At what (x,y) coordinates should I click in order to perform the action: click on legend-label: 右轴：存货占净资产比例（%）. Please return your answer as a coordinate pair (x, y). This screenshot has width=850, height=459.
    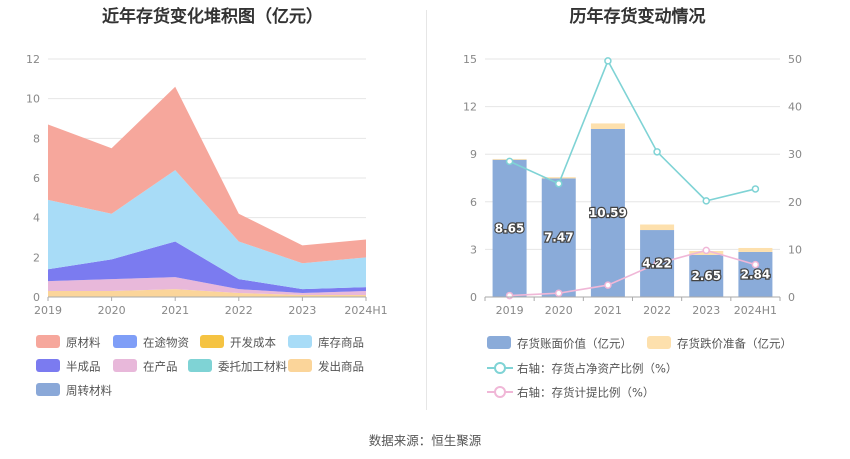
    Looking at the image, I should click on (597, 368).